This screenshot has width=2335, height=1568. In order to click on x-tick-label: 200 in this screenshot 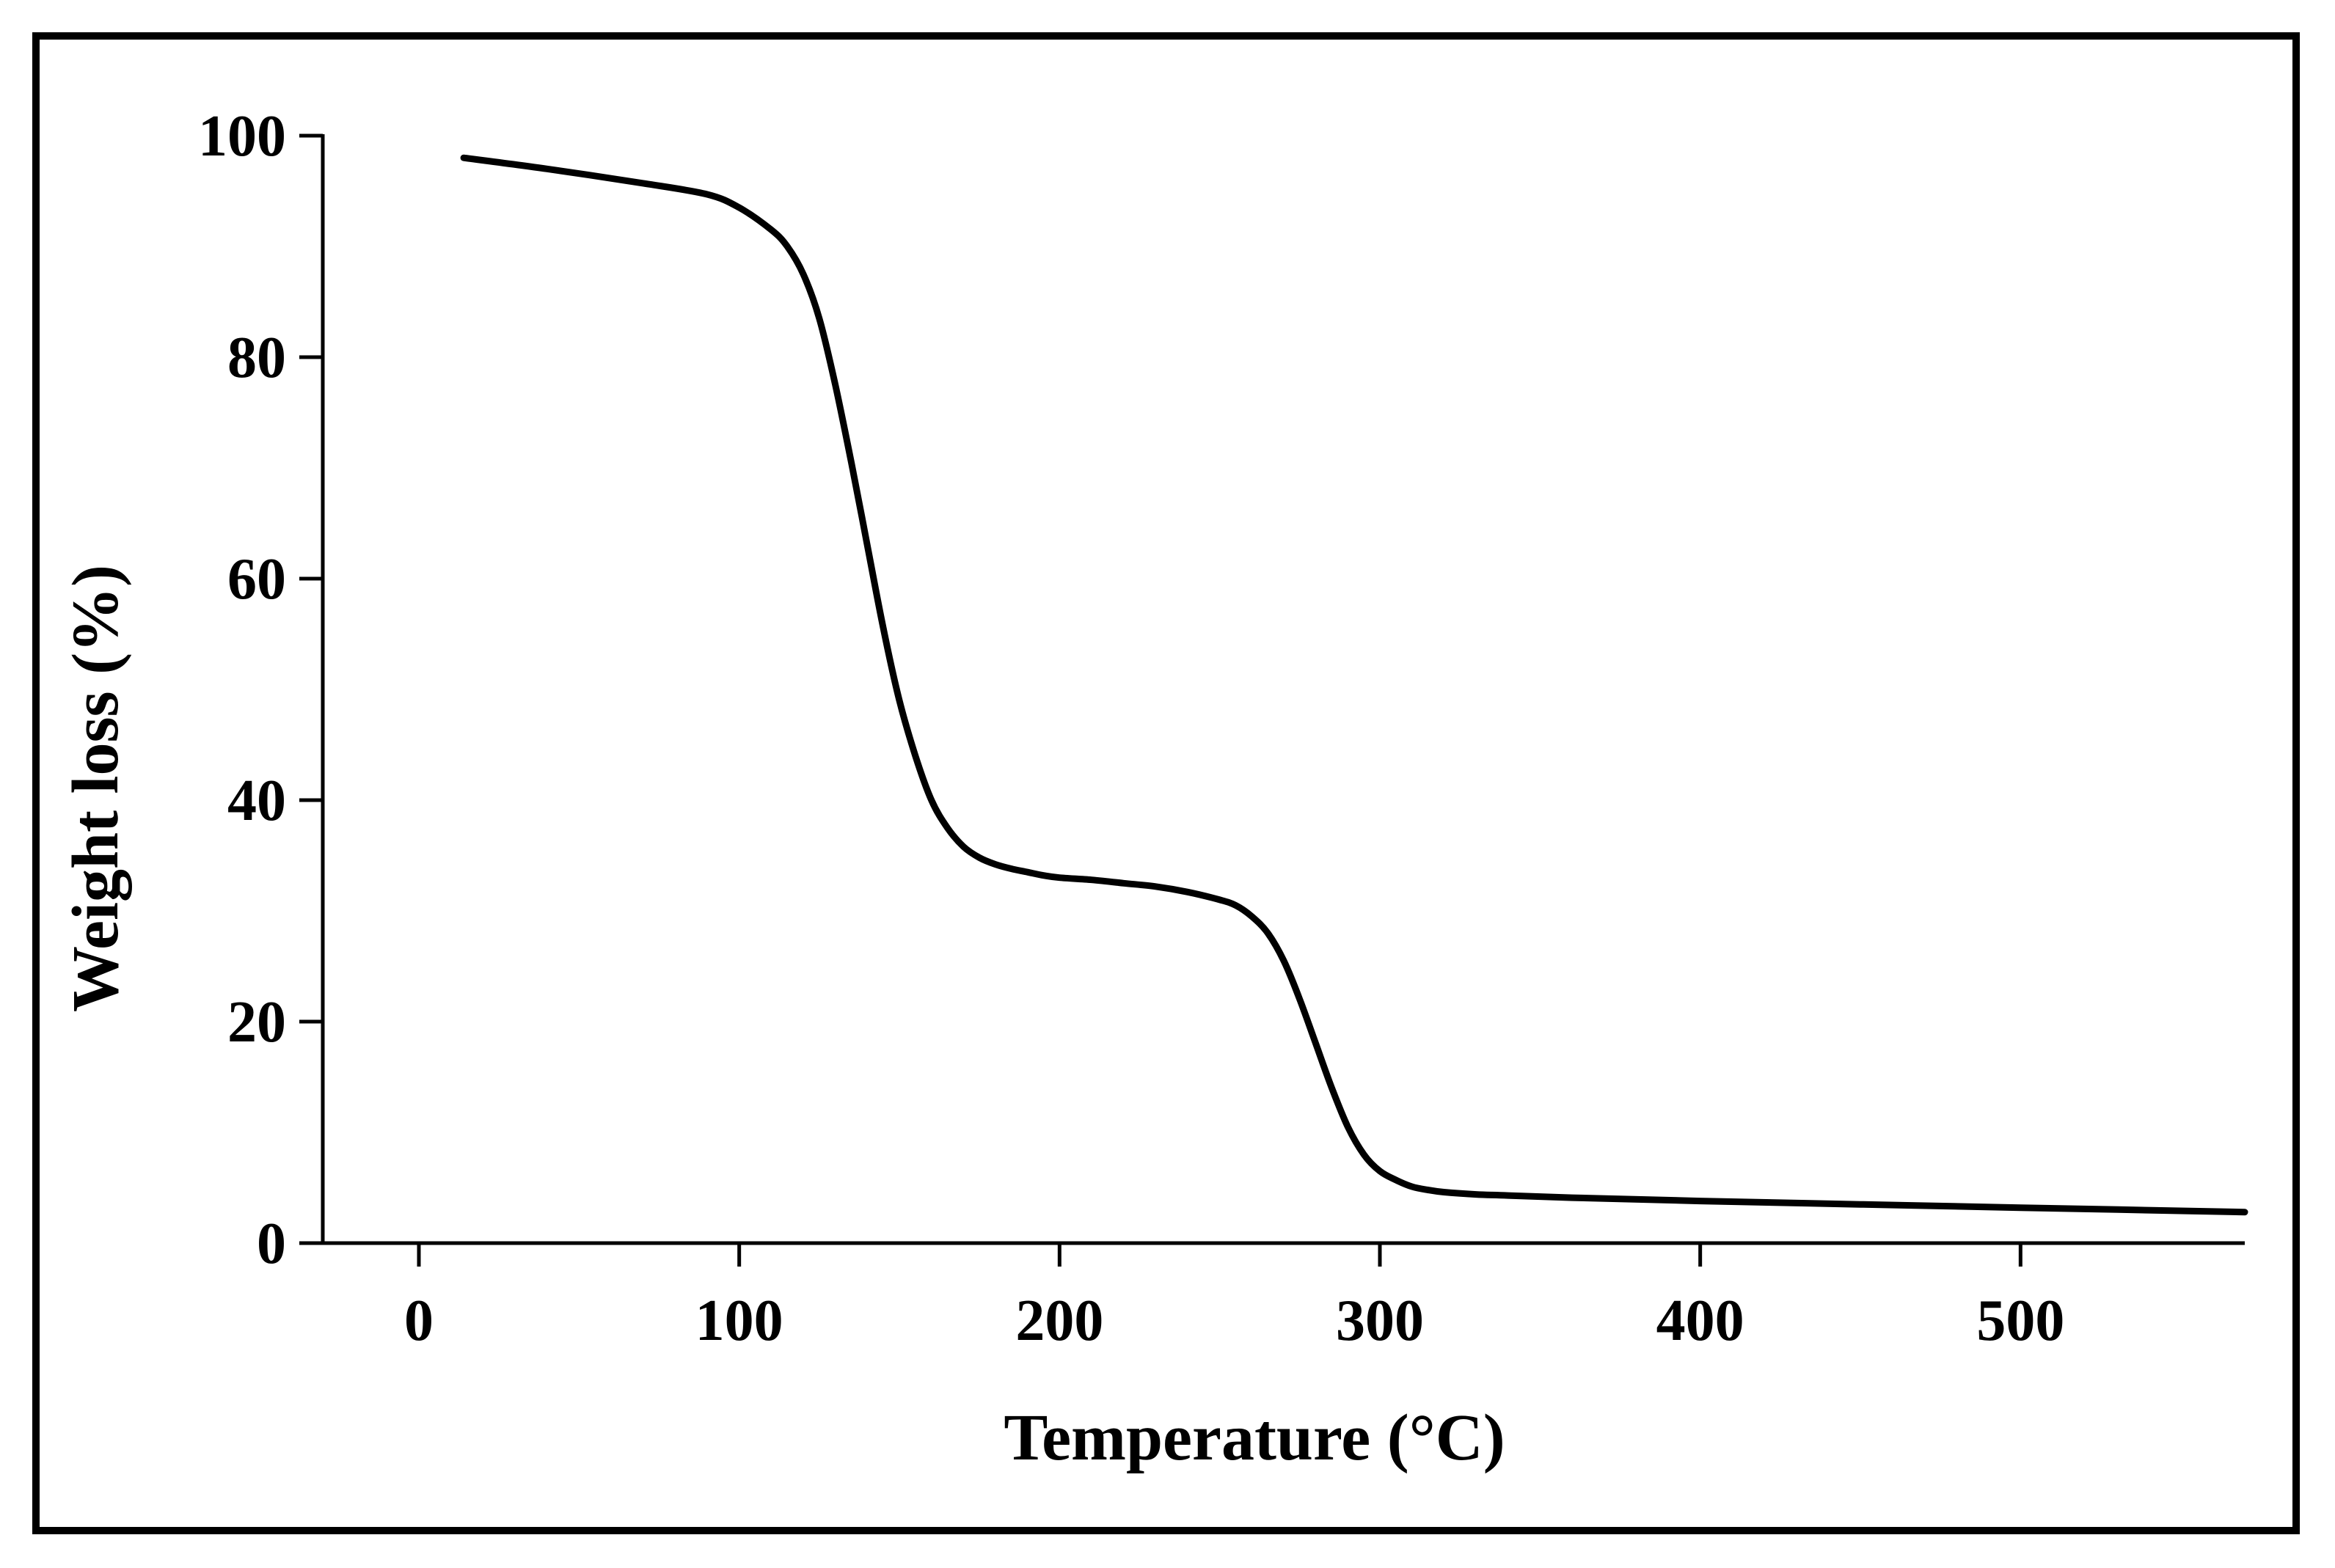, I will do `click(1059, 1321)`.